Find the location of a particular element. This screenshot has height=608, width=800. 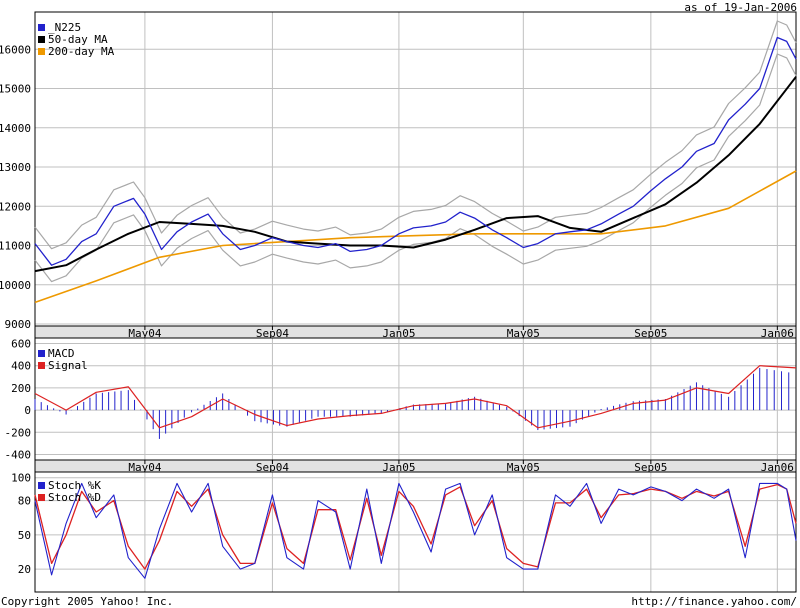

macd-x-tick-label: Sep05 is located at coordinates (650, 467).